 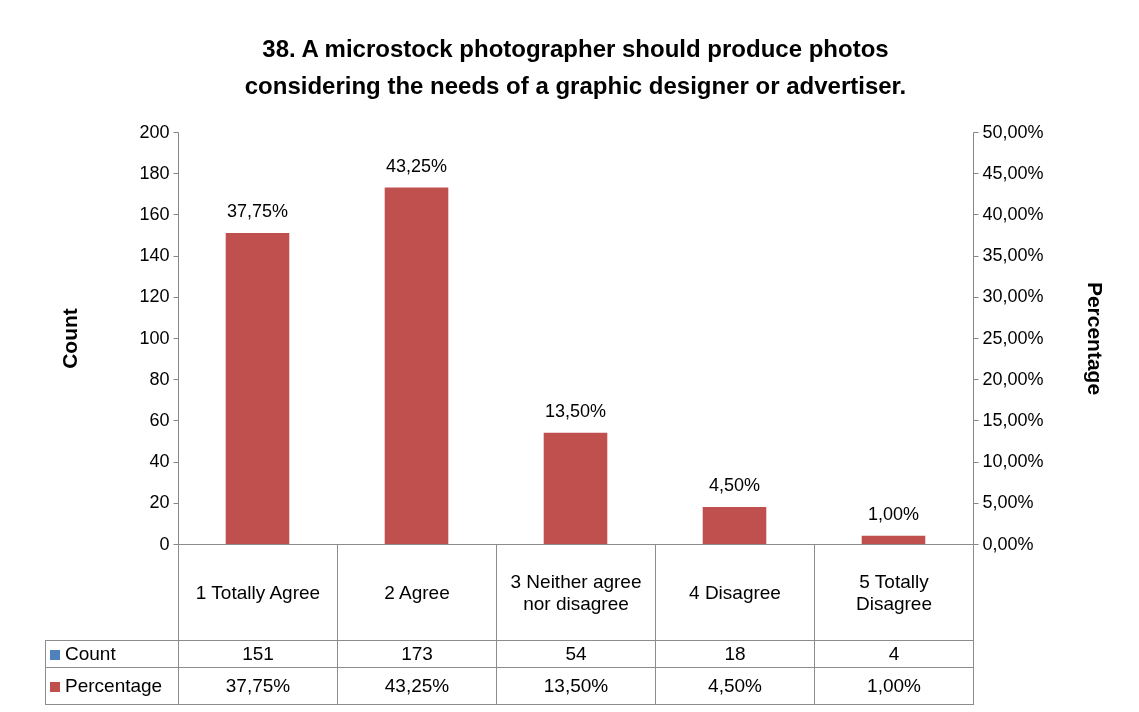 What do you see at coordinates (258, 686) in the screenshot?
I see `data-label: 37,75%` at bounding box center [258, 686].